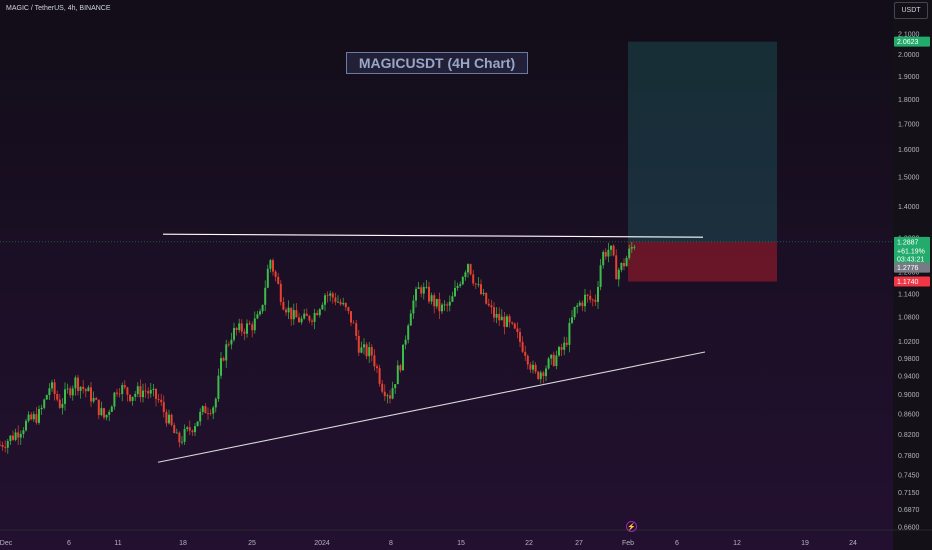  Describe the element at coordinates (431, 407) in the screenshot. I see `support-trendline` at that location.